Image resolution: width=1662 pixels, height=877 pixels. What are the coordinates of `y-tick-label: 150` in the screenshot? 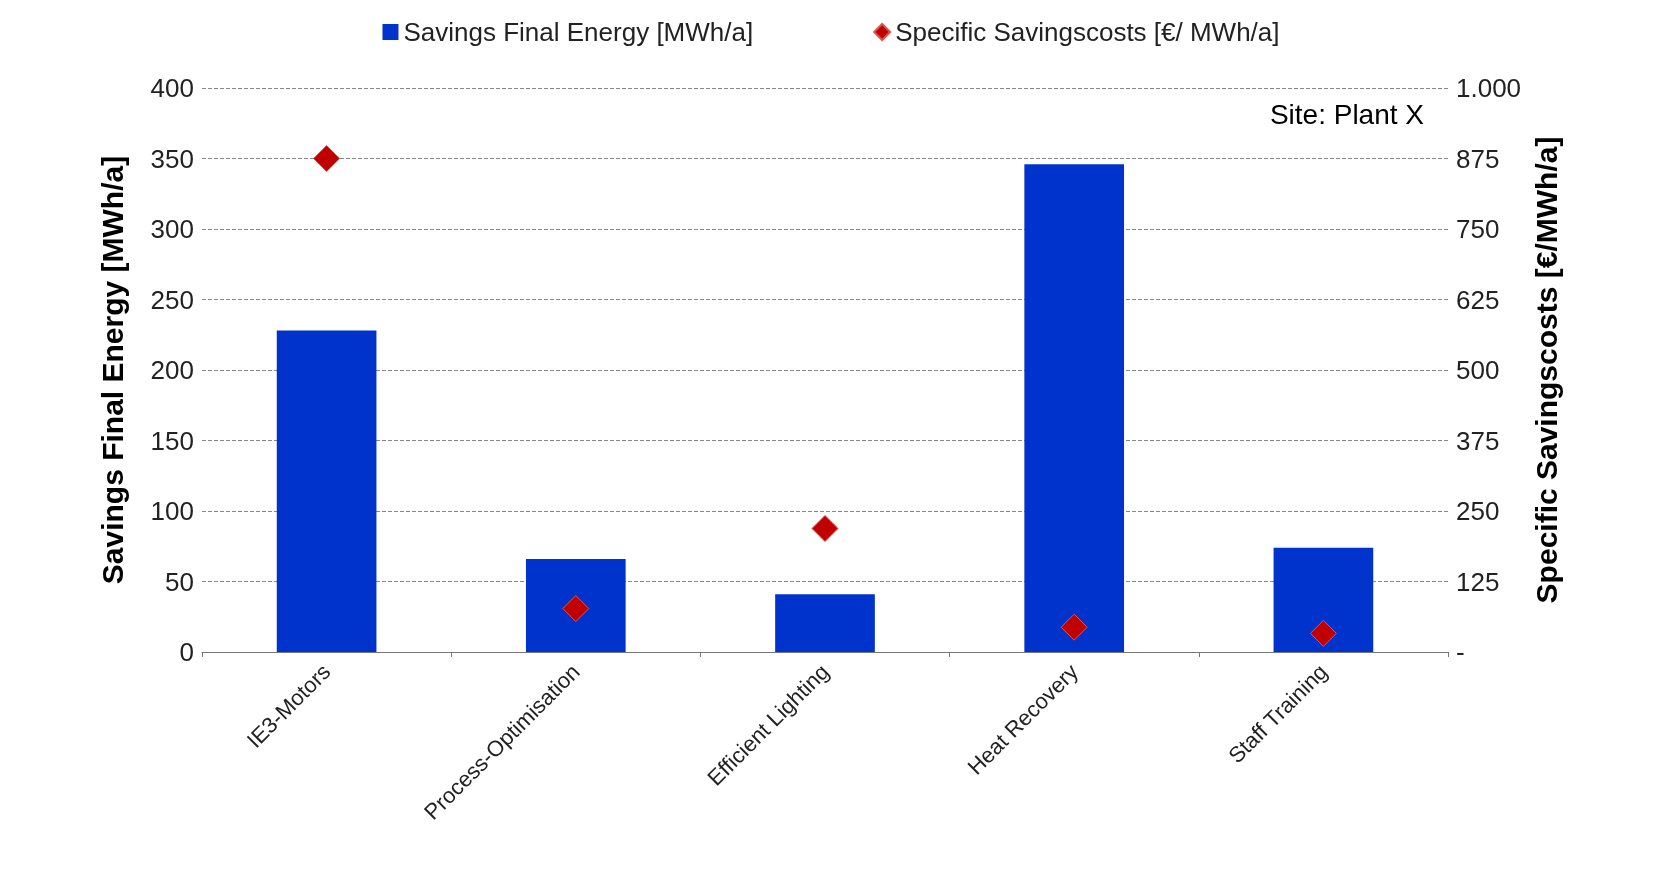 It's located at (172, 440).